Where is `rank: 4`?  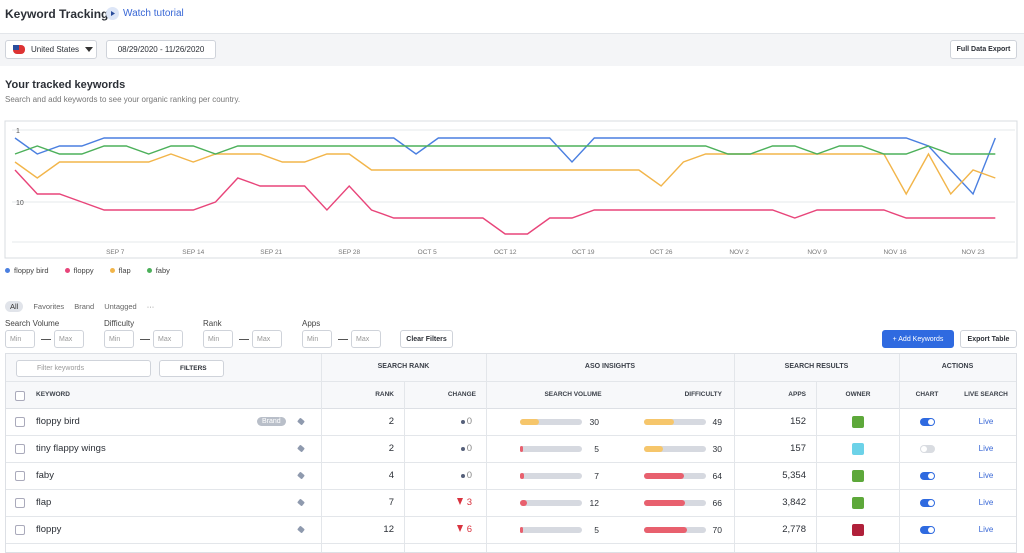 rank: 4 is located at coordinates (391, 475).